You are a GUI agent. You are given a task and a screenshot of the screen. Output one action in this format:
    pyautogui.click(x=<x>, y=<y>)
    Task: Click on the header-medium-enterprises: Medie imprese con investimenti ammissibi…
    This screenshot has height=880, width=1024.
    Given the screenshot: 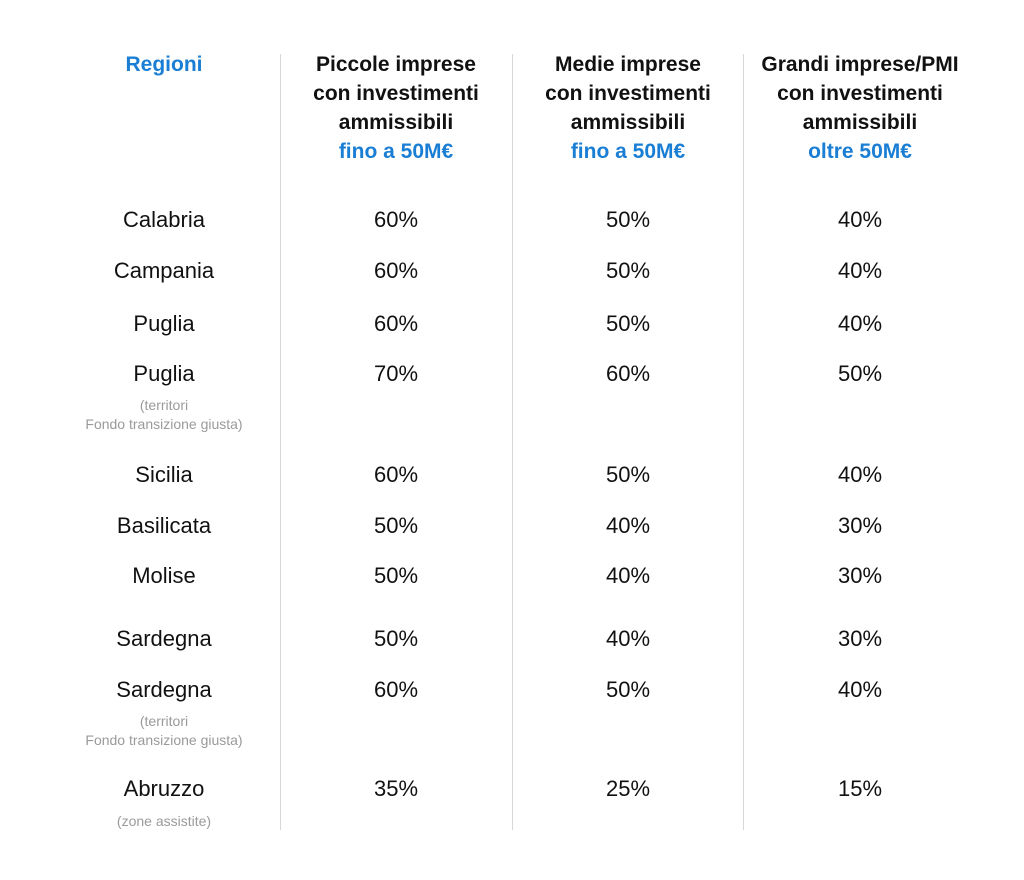 What is the action you would take?
    pyautogui.click(x=628, y=108)
    